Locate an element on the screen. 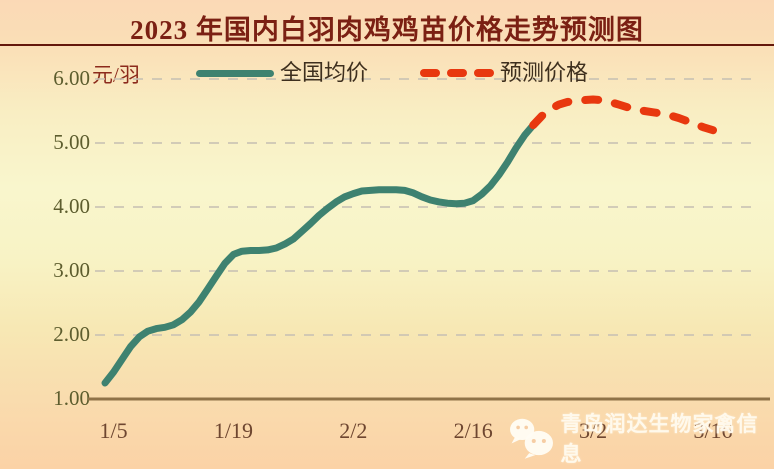 The width and height of the screenshot is (774, 469). y-tick-label: 1.00 is located at coordinates (71, 398).